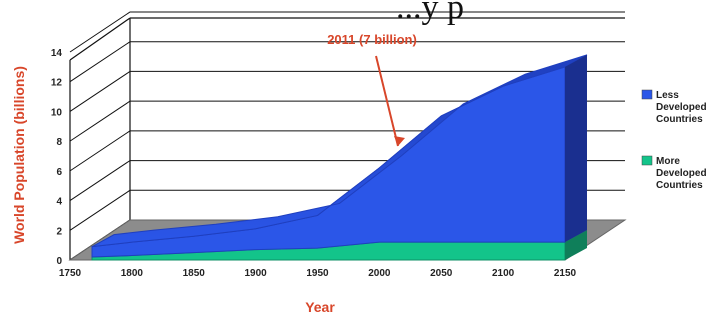 The height and width of the screenshot is (322, 724). What do you see at coordinates (430, 13) in the screenshot?
I see `chart-title-fragment: ...y p` at bounding box center [430, 13].